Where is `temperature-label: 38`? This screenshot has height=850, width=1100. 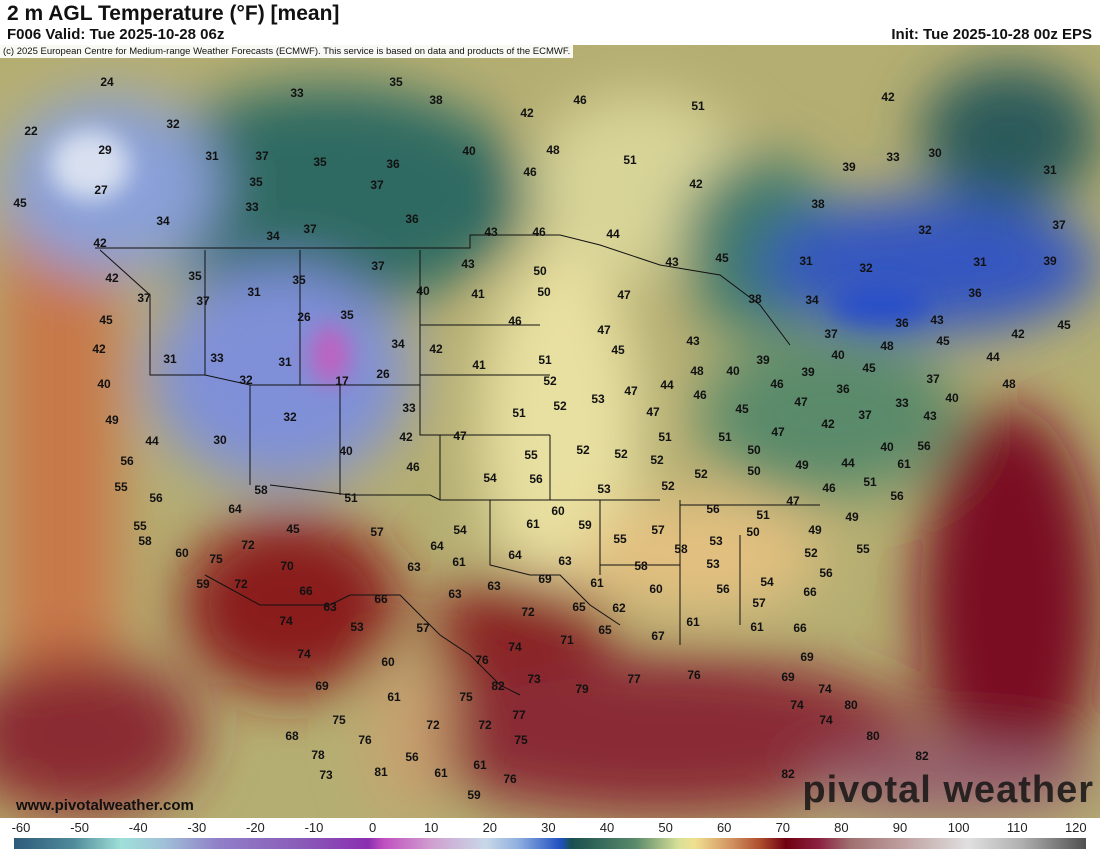
temperature-label: 38 is located at coordinates (818, 204).